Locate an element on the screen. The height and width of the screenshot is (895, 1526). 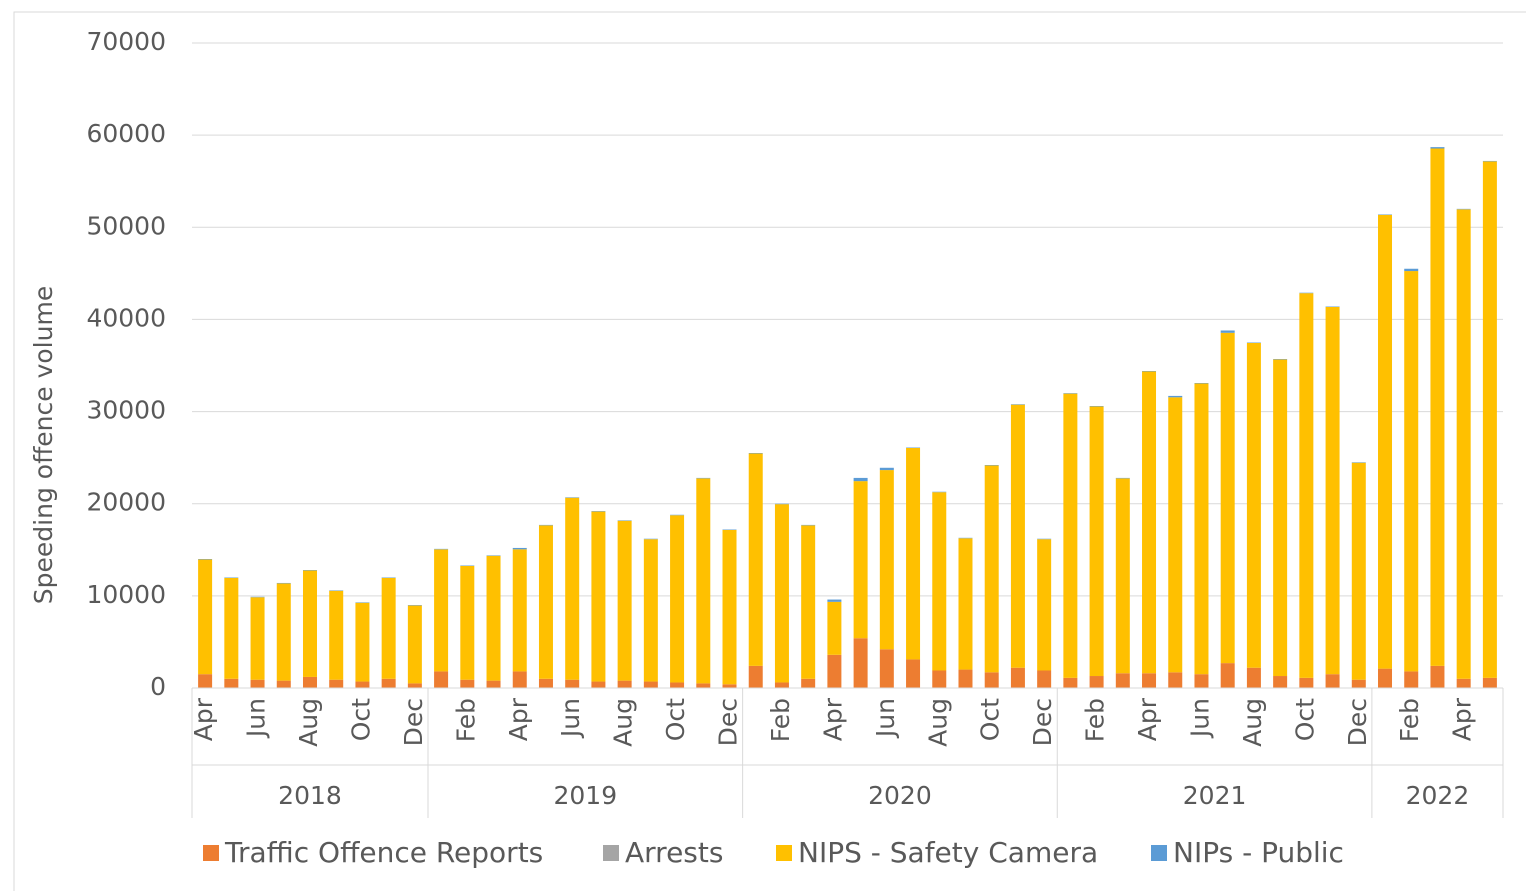
y-axis-label: Speeding offence volume is located at coordinates (43, 445).